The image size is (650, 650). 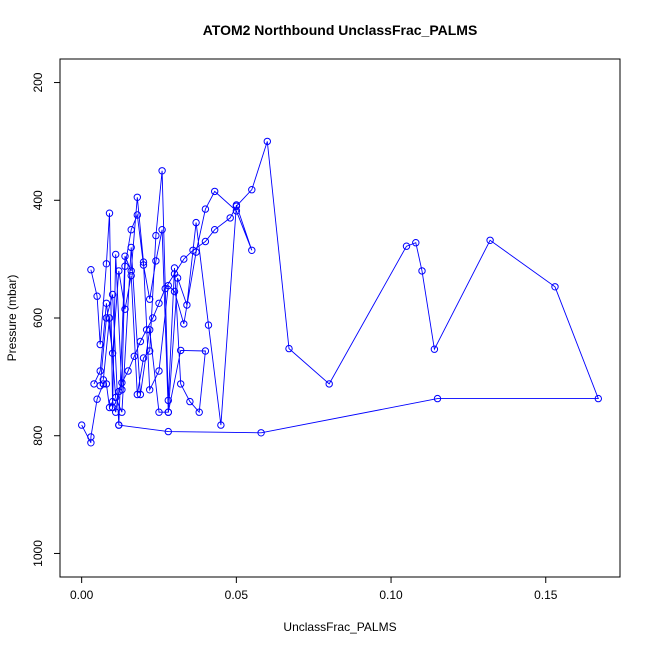 I want to click on x-tick-label: 0.00, so click(x=82, y=595).